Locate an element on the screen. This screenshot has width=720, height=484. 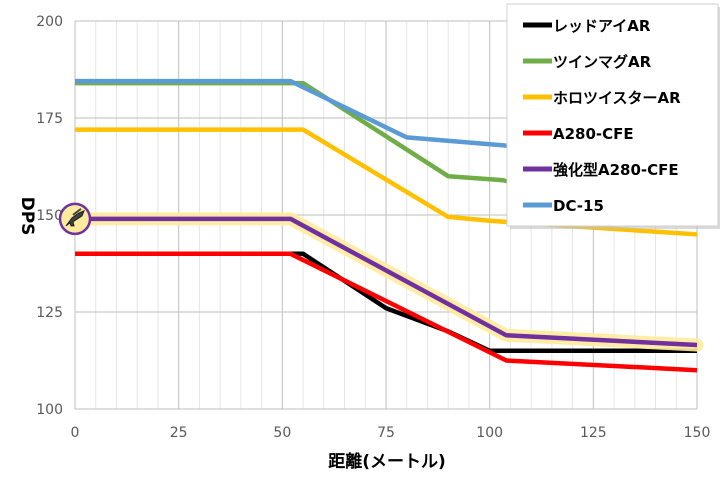
x-axis-ticks: 0 25 50 75 100 125 150 is located at coordinates (391, 433).